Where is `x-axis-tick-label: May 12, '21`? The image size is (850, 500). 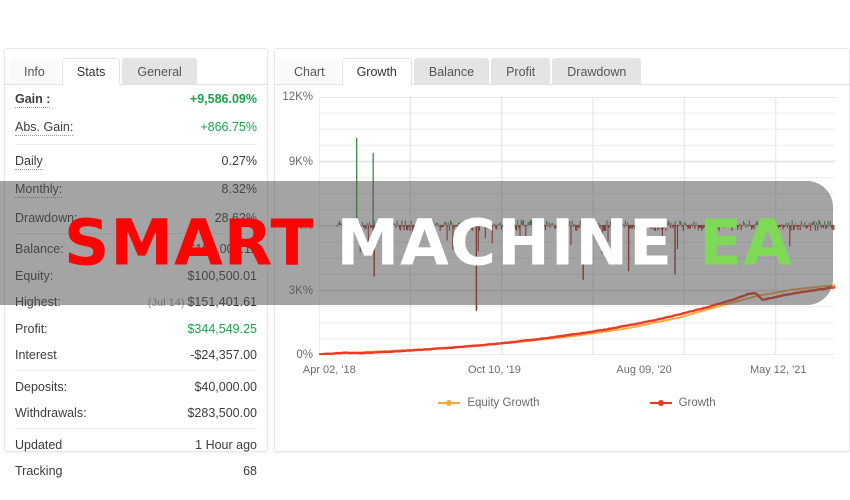
x-axis-tick-label: May 12, '21 is located at coordinates (778, 370).